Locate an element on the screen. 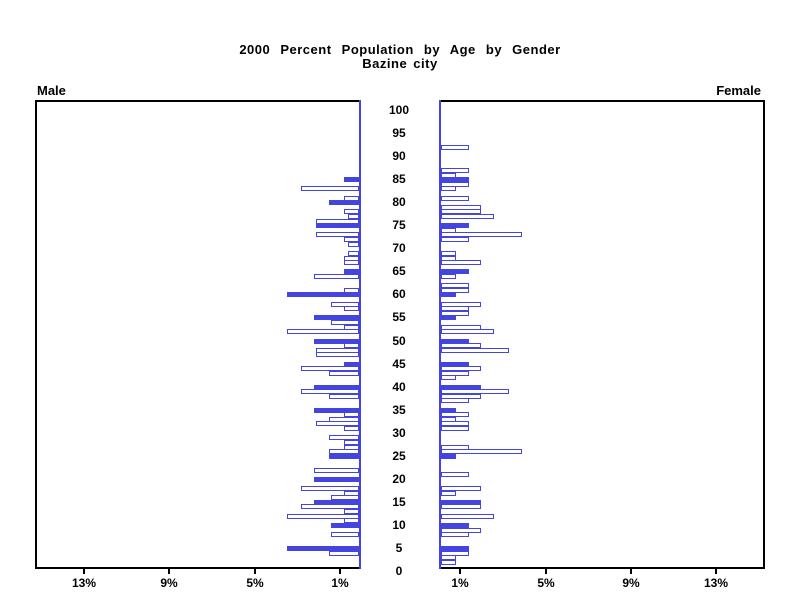 The image size is (800, 600). male-zero-axis-line is located at coordinates (360, 334).